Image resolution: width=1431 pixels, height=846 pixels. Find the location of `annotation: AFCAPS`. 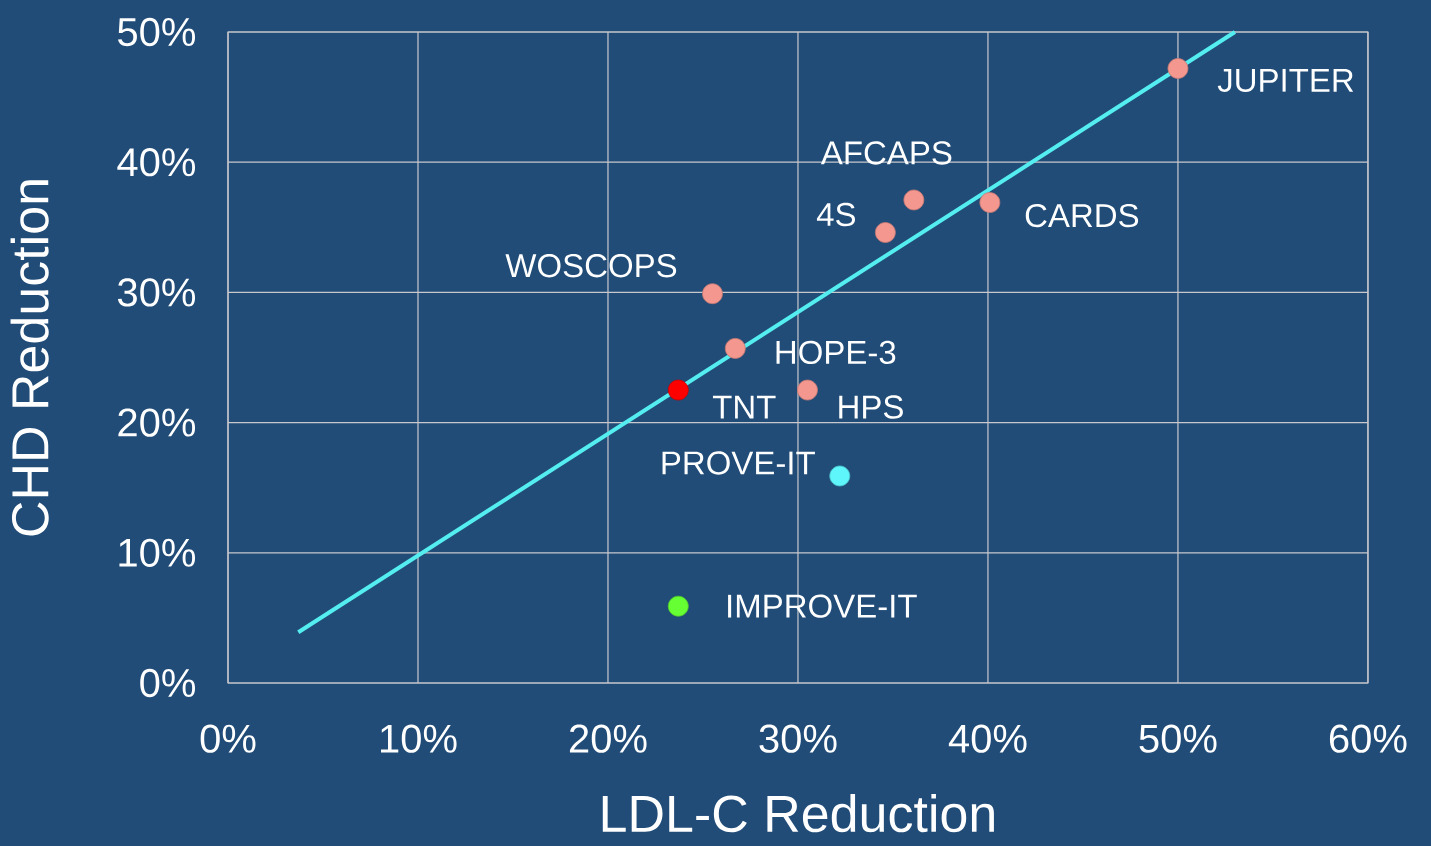

annotation: AFCAPS is located at coordinates (886, 153).